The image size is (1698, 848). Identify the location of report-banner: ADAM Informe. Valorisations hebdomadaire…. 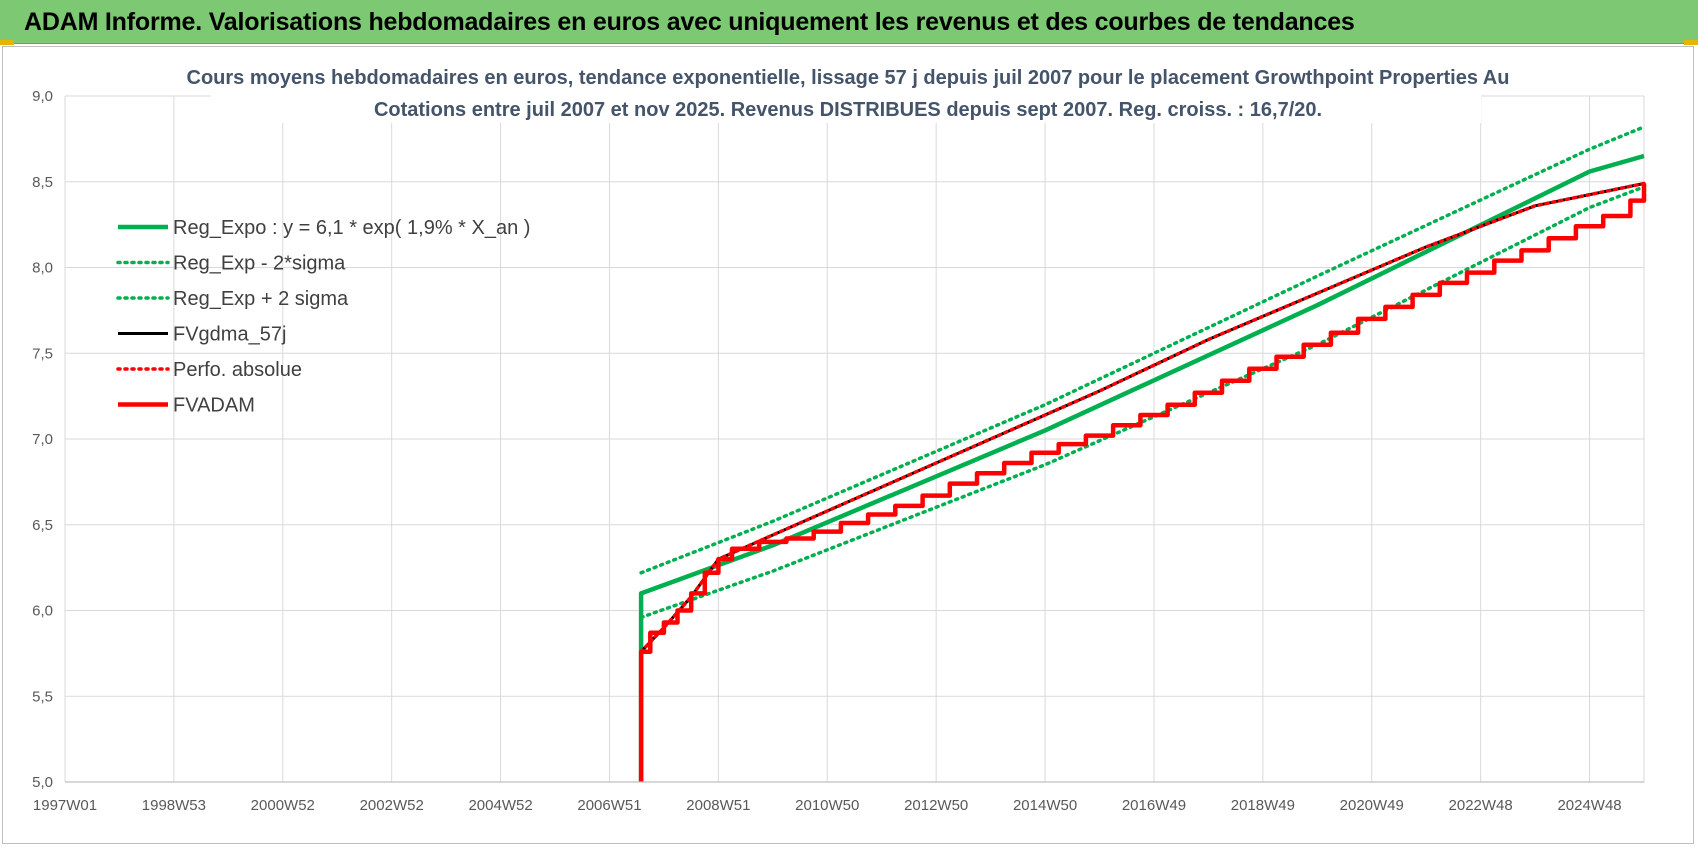
(849, 22).